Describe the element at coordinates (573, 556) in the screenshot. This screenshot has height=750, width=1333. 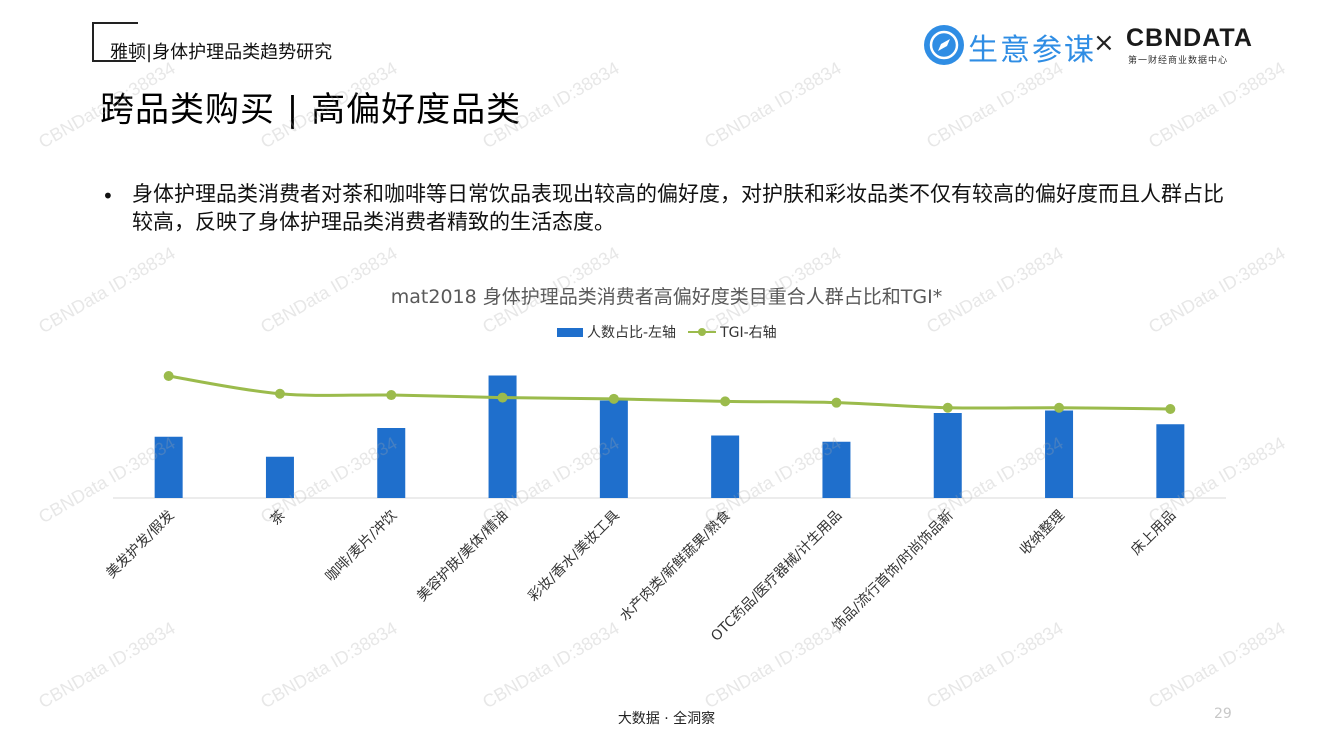
I see `x-tick-label: 彩妆/香水/美妆工具` at that location.